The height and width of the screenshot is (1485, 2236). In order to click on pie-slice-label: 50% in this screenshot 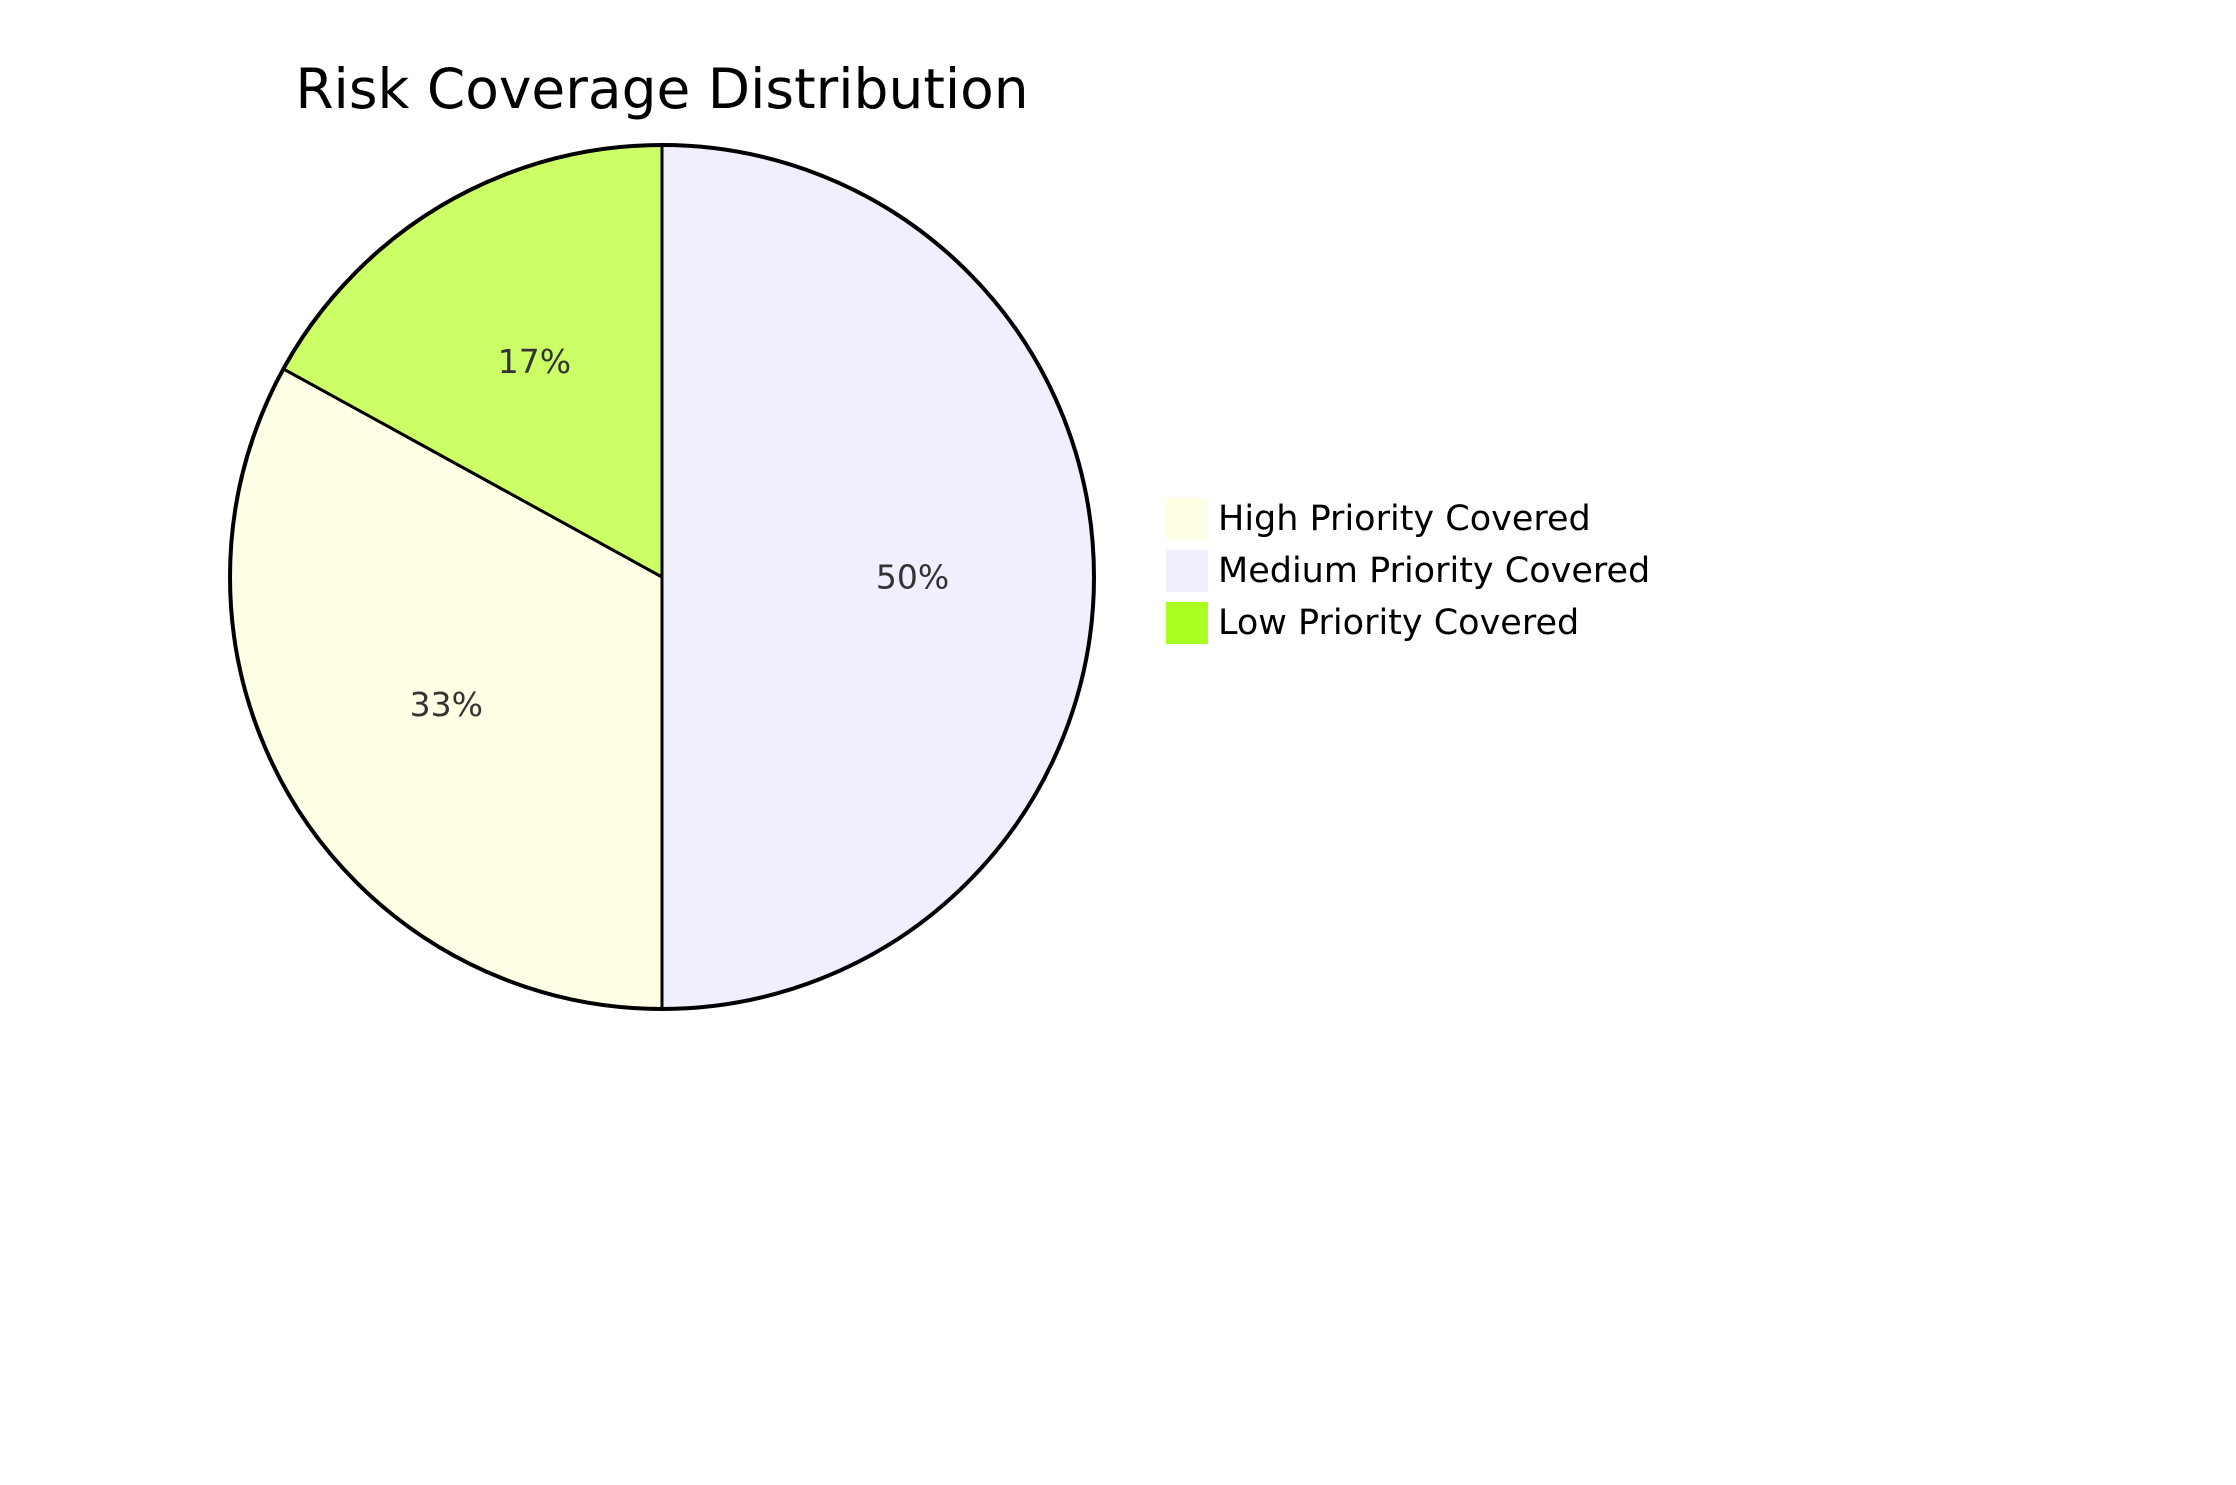, I will do `click(912, 577)`.